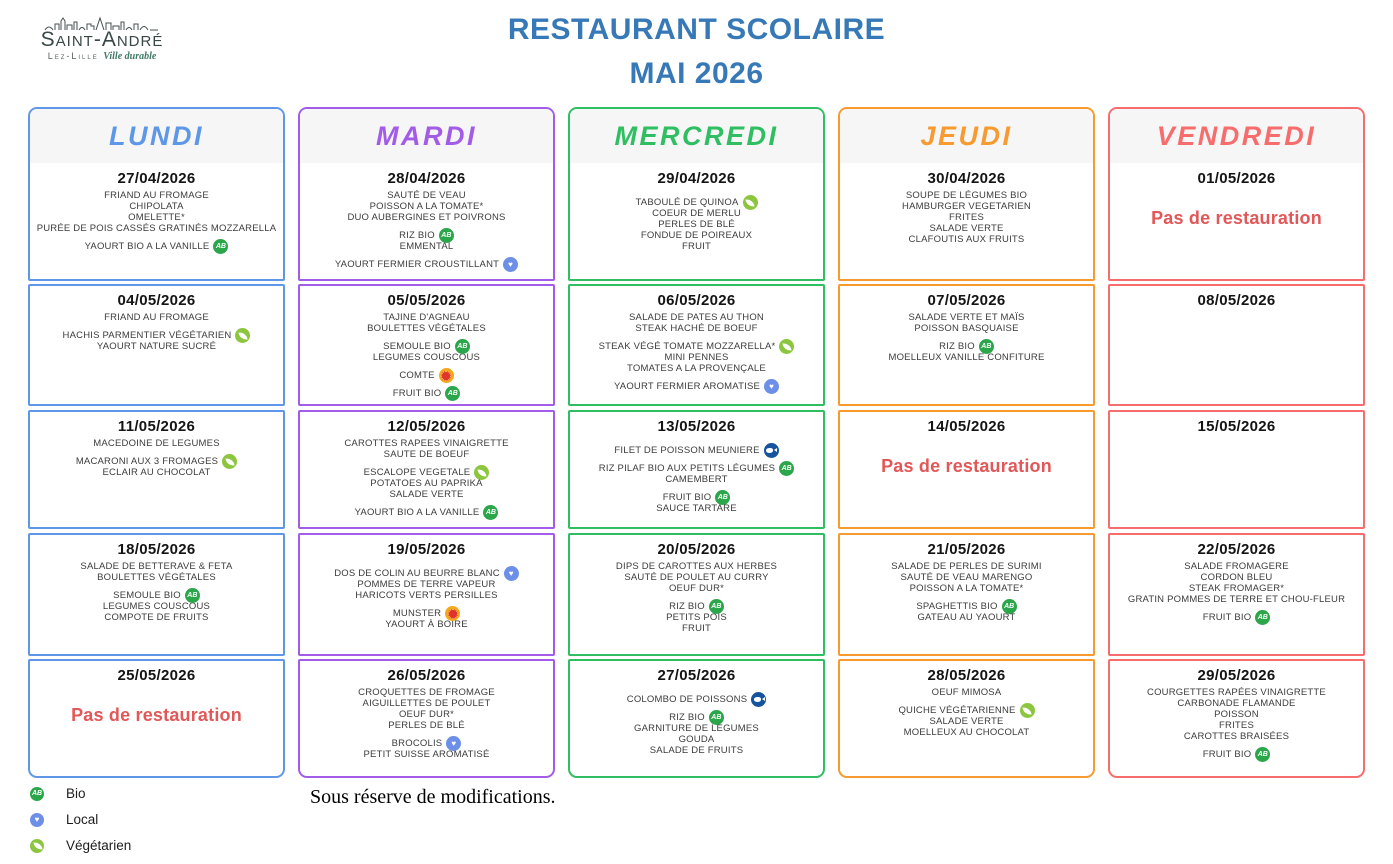 The image size is (1393, 864). I want to click on city-logo: Saint-André Lez-Lille Ville durable, so click(102, 37).